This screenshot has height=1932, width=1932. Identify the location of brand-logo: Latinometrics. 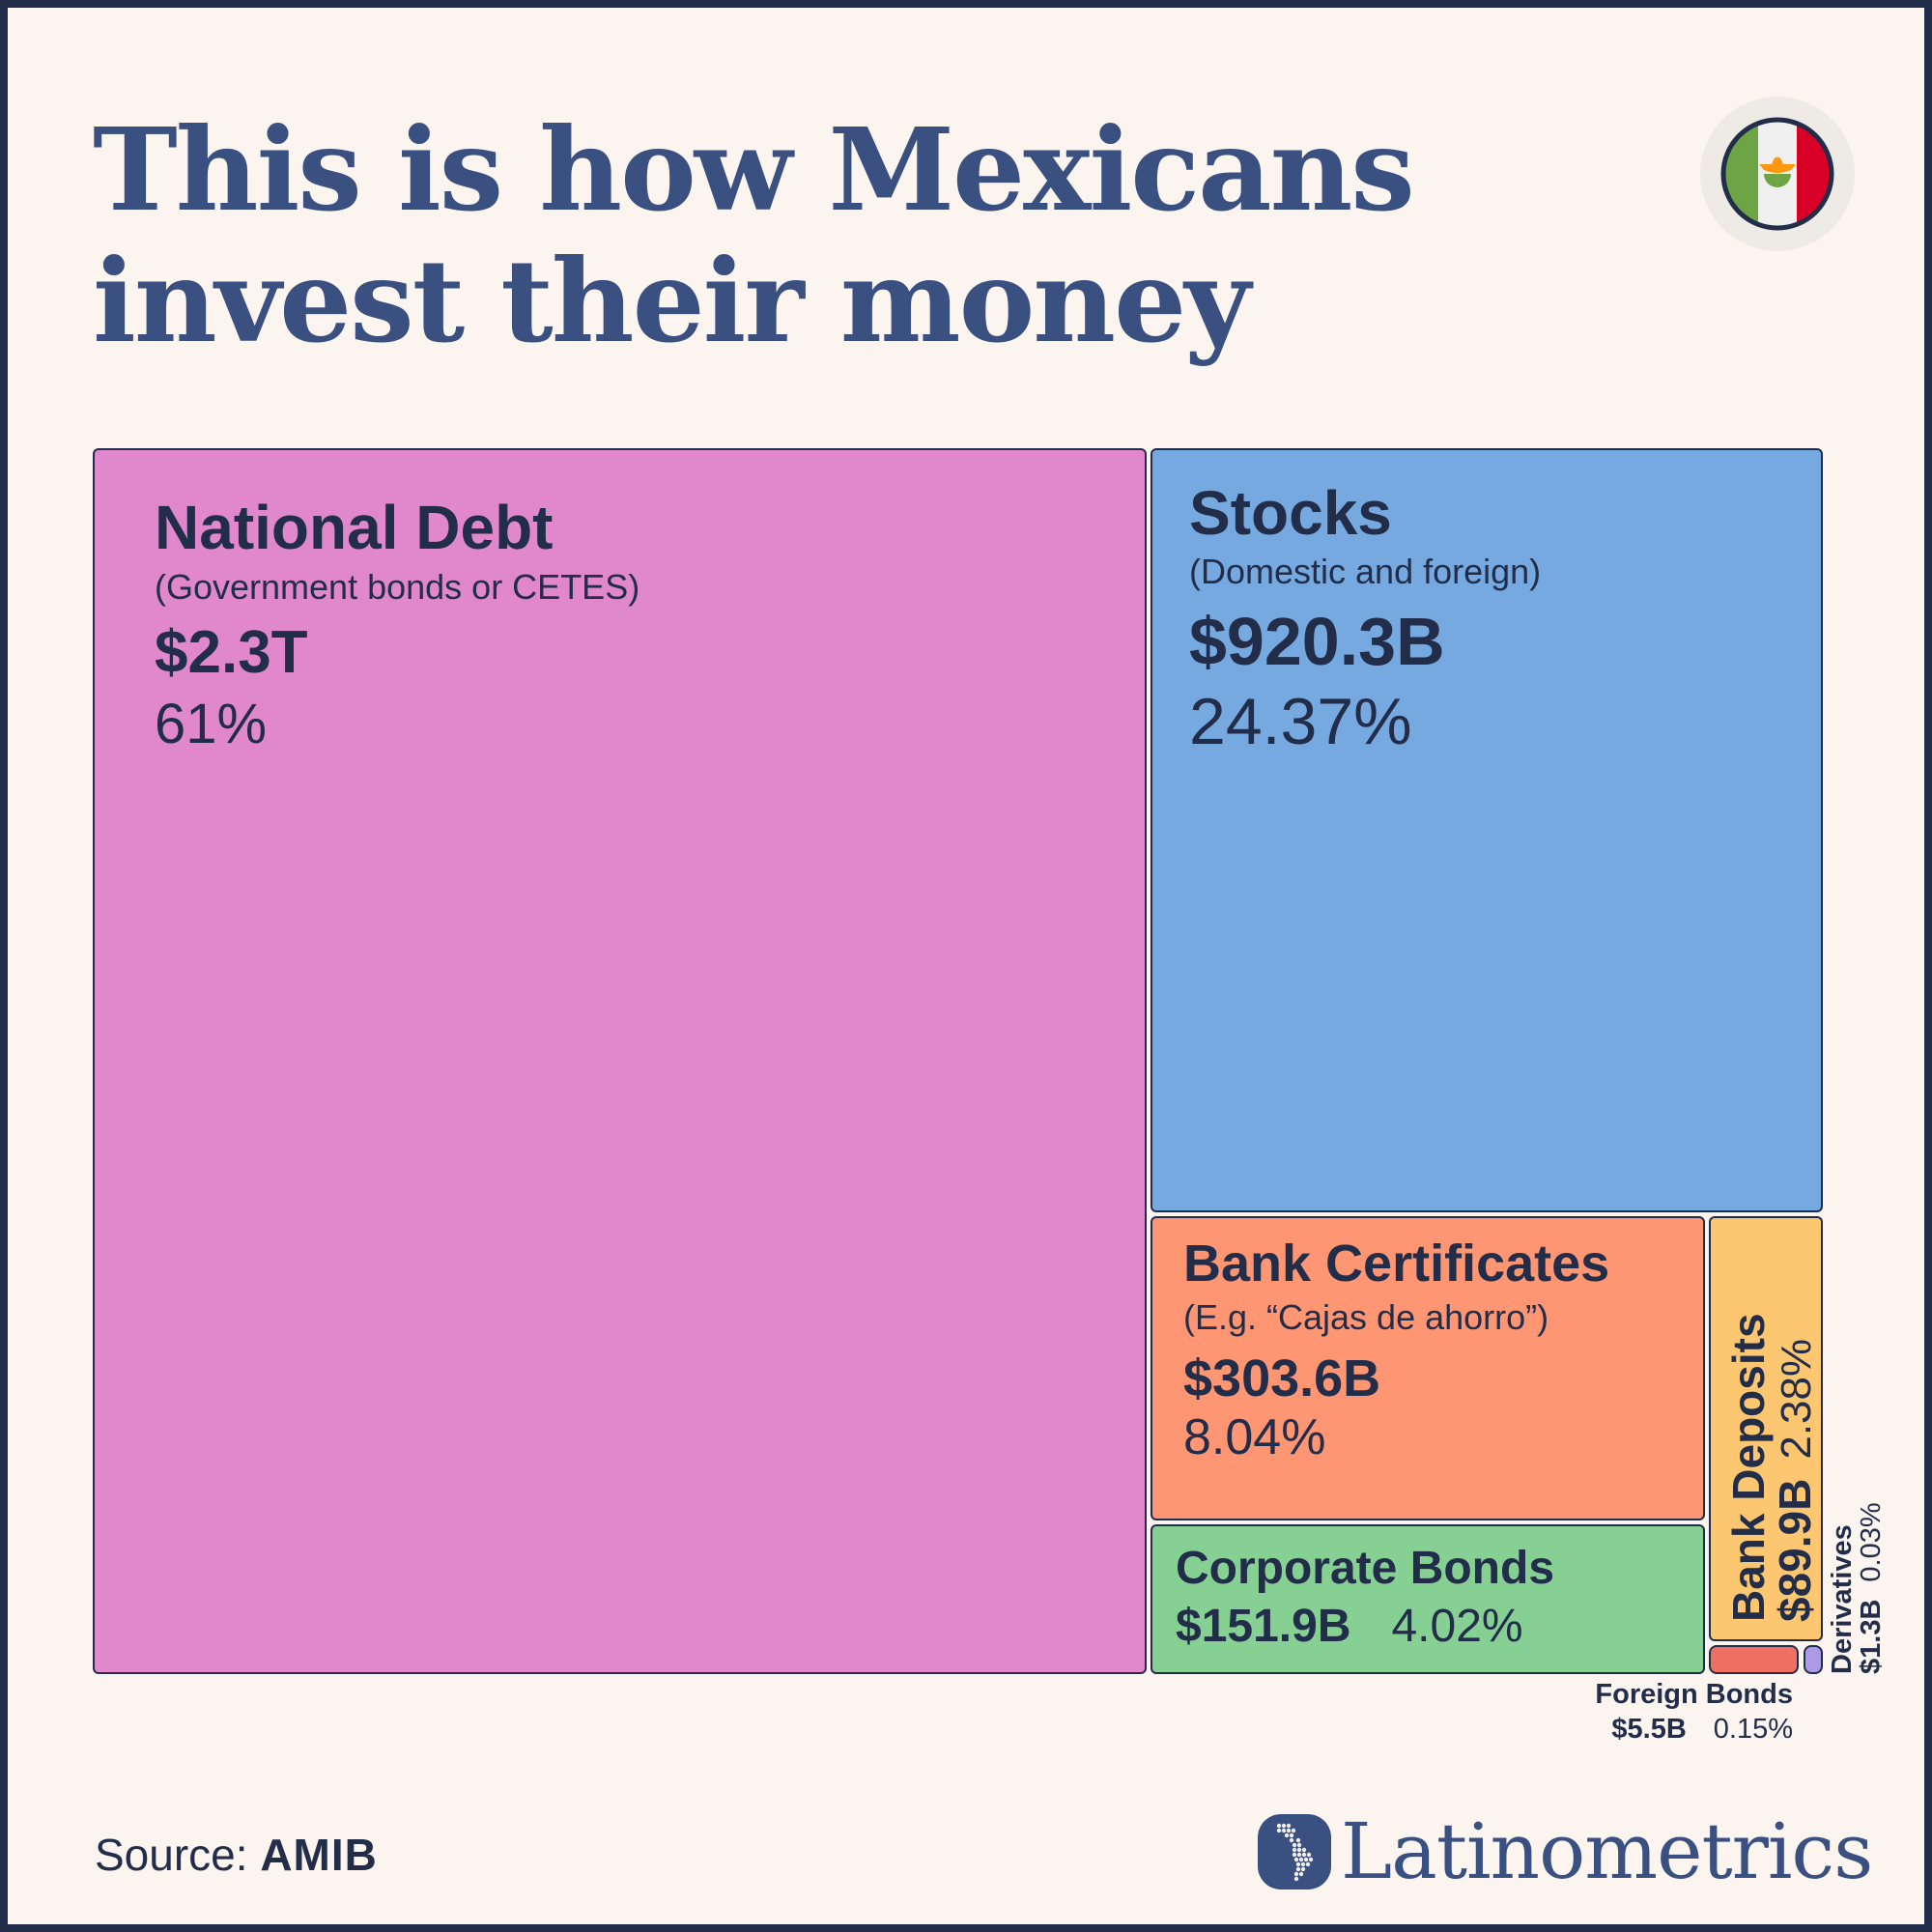
(1565, 1851).